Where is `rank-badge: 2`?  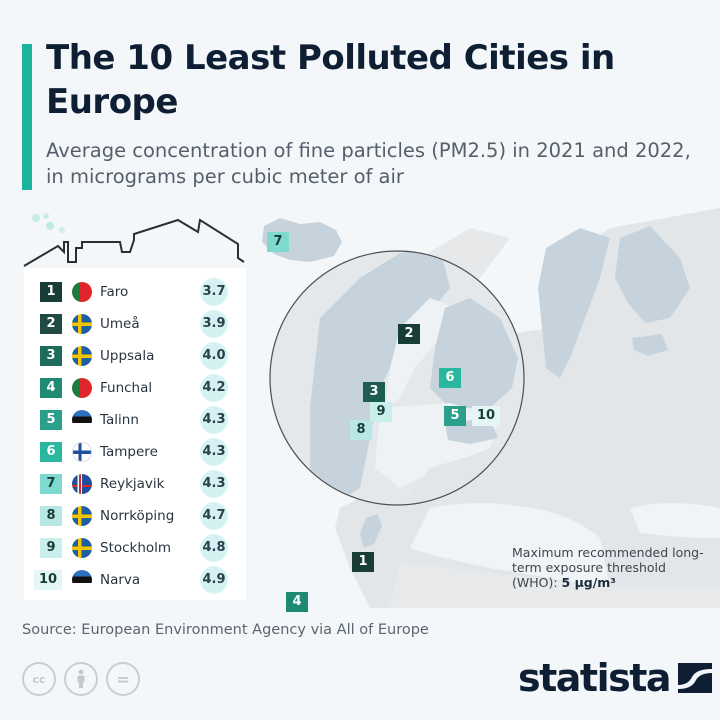 rank-badge: 2 is located at coordinates (51, 324).